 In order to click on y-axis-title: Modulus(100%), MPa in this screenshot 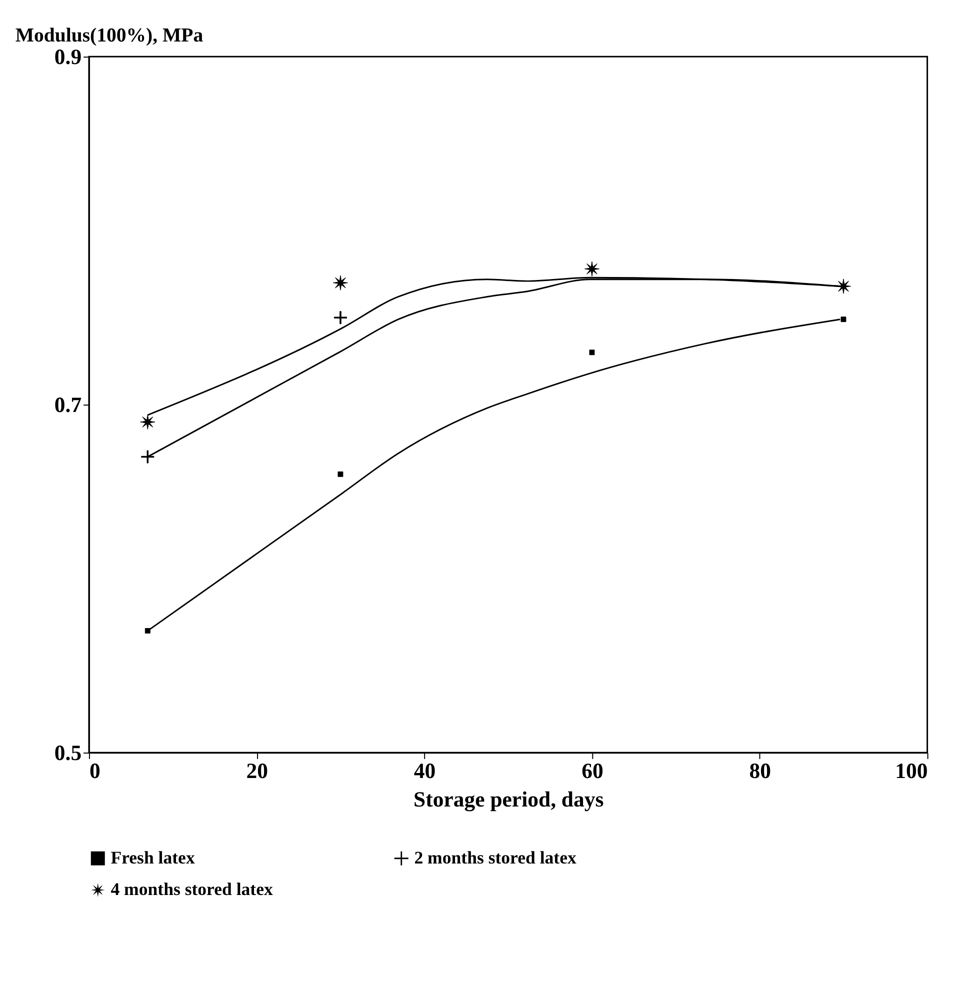, I will do `click(109, 35)`.